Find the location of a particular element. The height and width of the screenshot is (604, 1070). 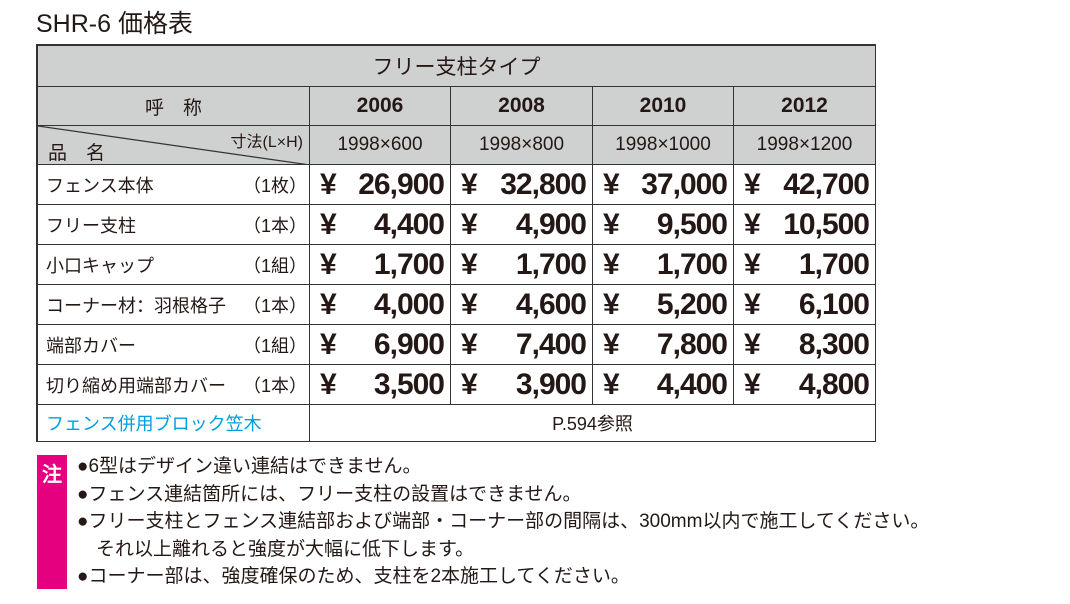

note-mark: 注 is located at coordinates (52, 522).